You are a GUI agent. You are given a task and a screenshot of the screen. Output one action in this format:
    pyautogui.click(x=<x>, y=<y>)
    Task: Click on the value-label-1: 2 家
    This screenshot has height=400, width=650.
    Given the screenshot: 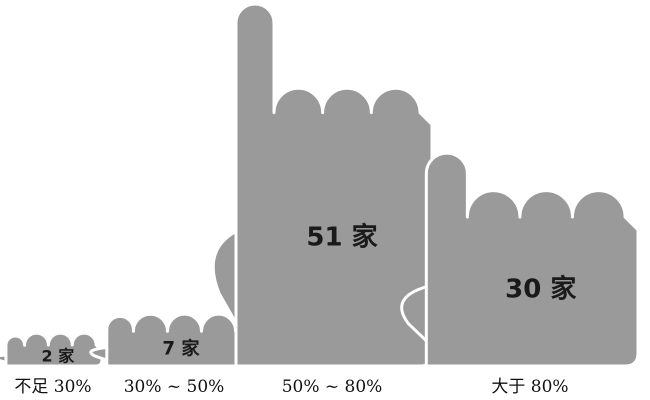 What is the action you would take?
    pyautogui.click(x=59, y=356)
    